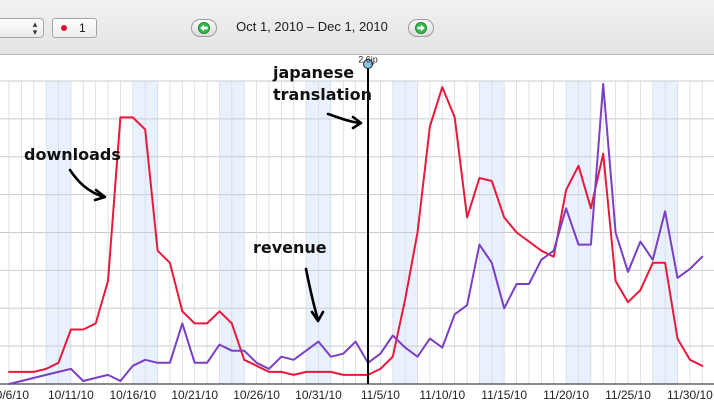 This screenshot has height=406, width=714. What do you see at coordinates (100, 195) in the screenshot?
I see `annotation-arrowhead-downloads` at bounding box center [100, 195].